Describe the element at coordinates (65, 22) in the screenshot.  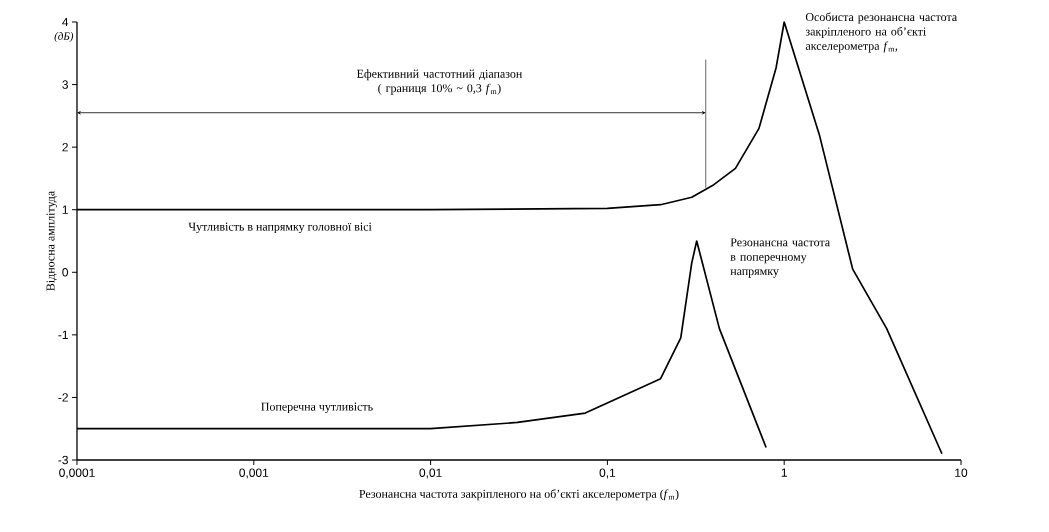
I see `y-tick-label: 4` at that location.